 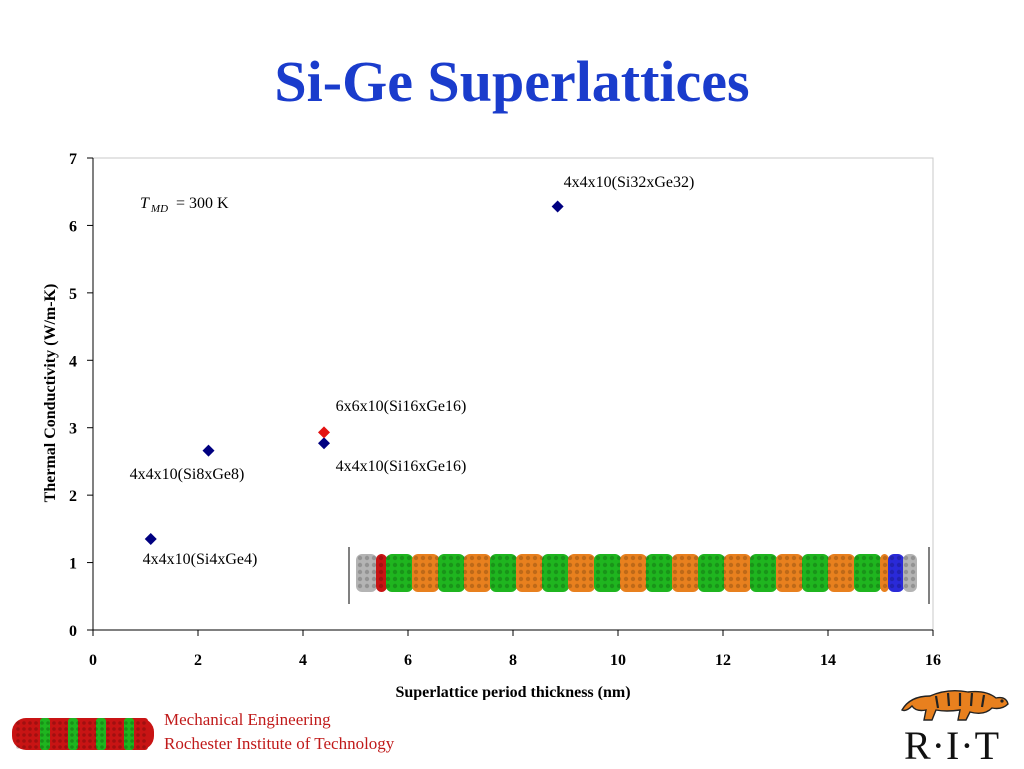 I want to click on x-tick-label: 4, so click(x=303, y=660).